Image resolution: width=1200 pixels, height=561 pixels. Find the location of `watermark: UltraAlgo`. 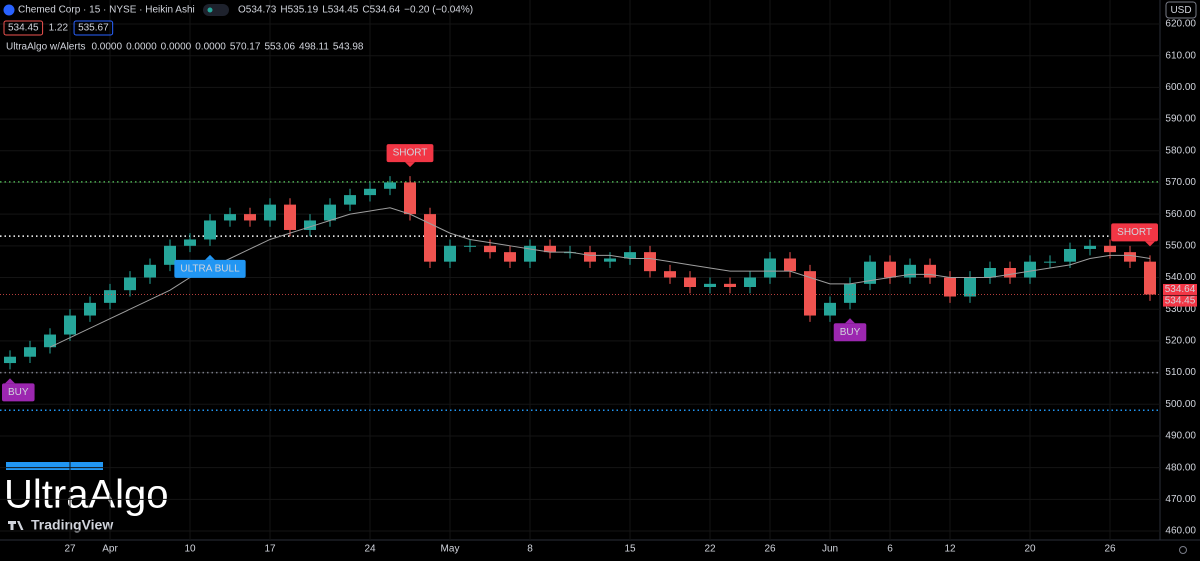

watermark: UltraAlgo is located at coordinates (86, 495).